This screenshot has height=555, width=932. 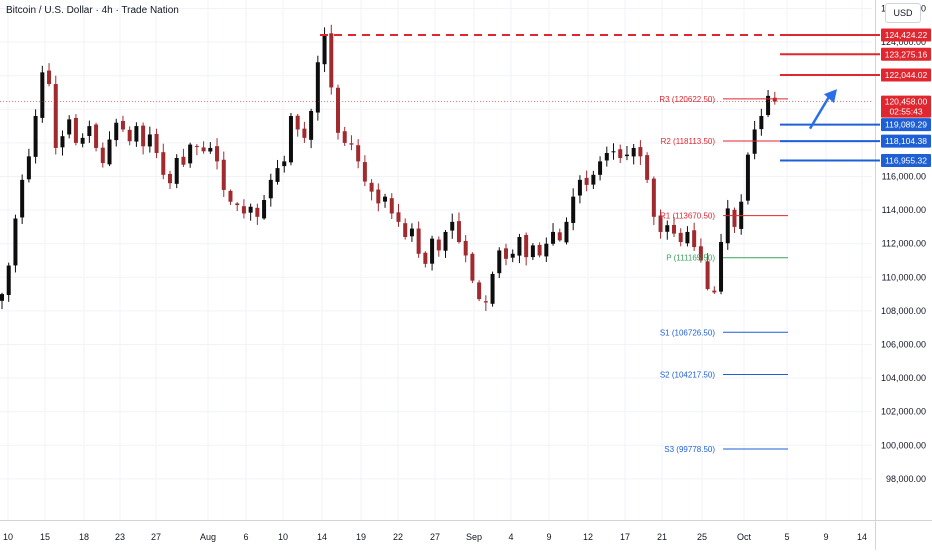 I want to click on x-tick-label: 4, so click(x=510, y=537).